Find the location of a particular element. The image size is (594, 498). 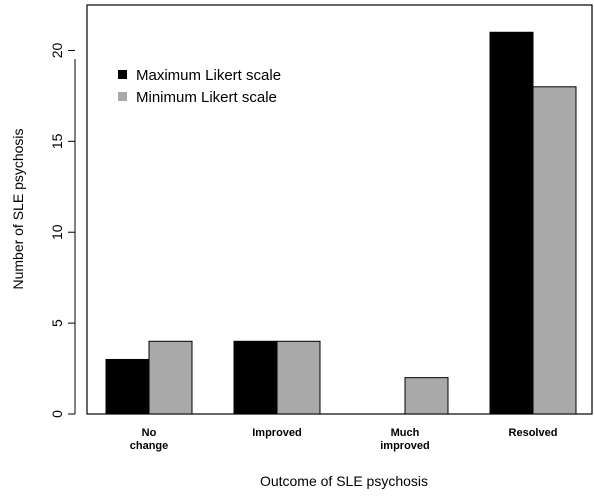

y-tick-label: 15 is located at coordinates (57, 141).